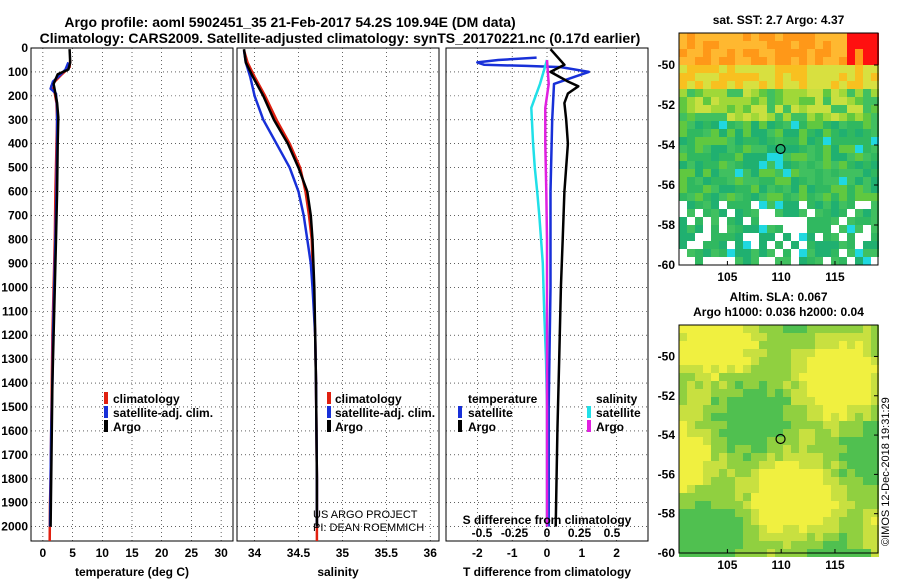 The height and width of the screenshot is (580, 900). Describe the element at coordinates (103, 553) in the screenshot. I see `temperature-xtick-label: 10` at that location.